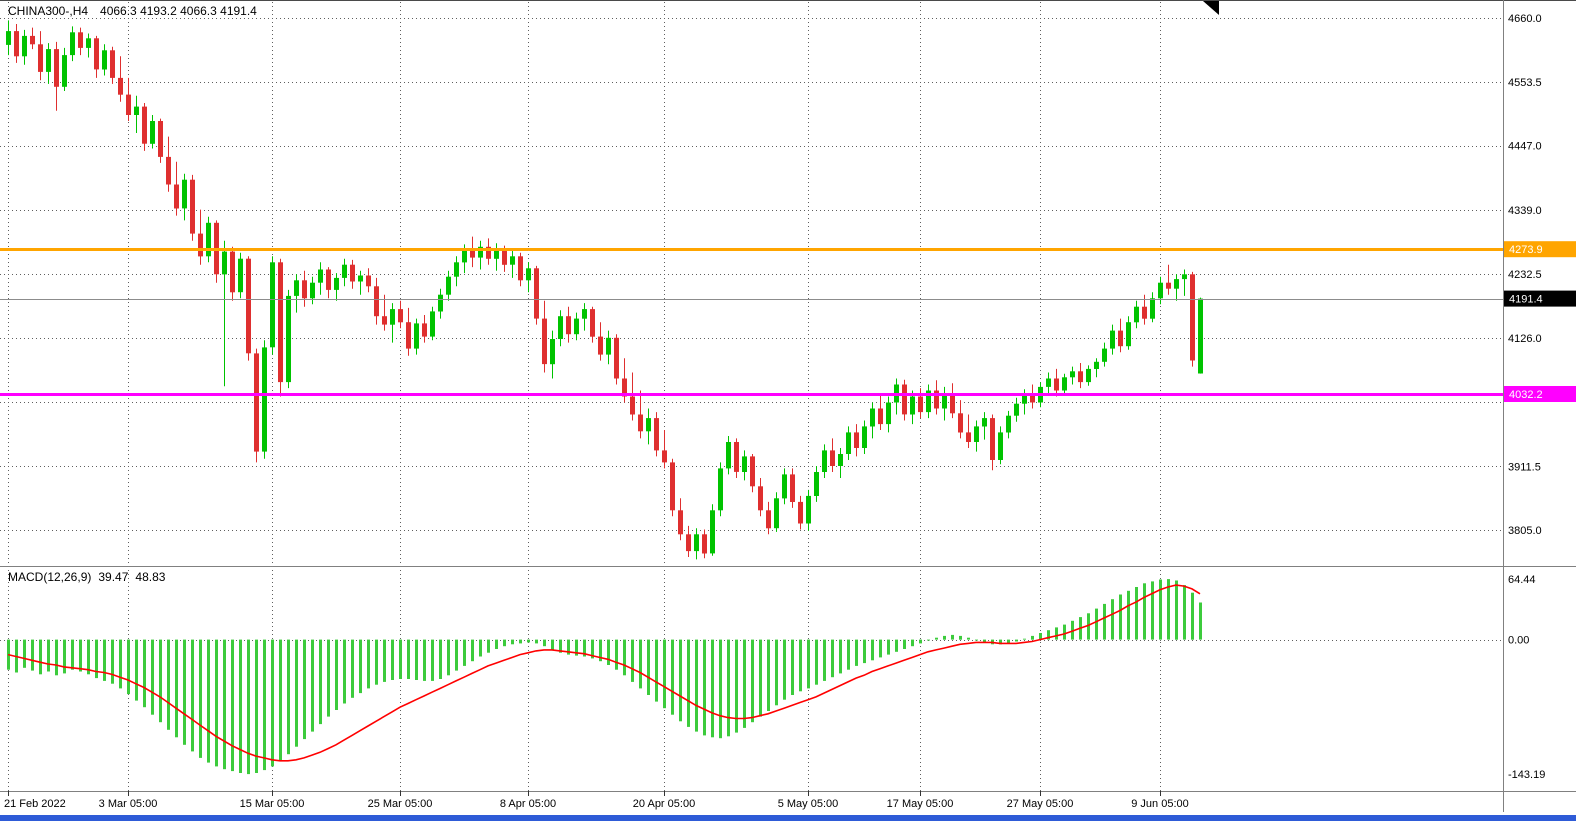  I want to click on date-tick-label: 20 Apr 05:00, so click(664, 804).